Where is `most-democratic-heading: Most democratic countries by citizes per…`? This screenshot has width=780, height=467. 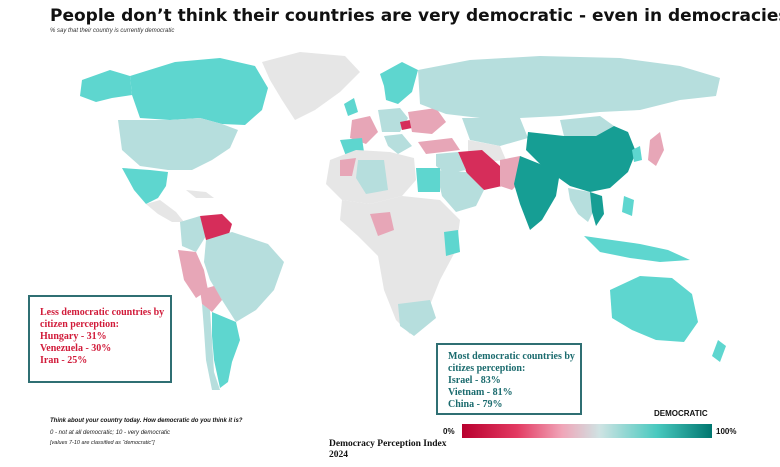
most-democratic-heading: Most democratic countries by citizes per… is located at coordinates (511, 362).